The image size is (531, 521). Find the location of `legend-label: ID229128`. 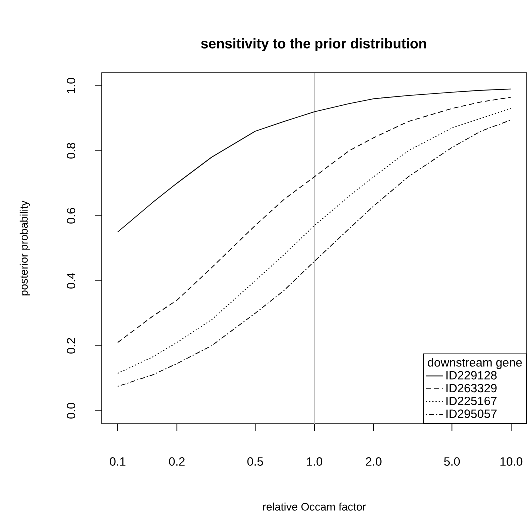

legend-label: ID229128 is located at coordinates (471, 375).